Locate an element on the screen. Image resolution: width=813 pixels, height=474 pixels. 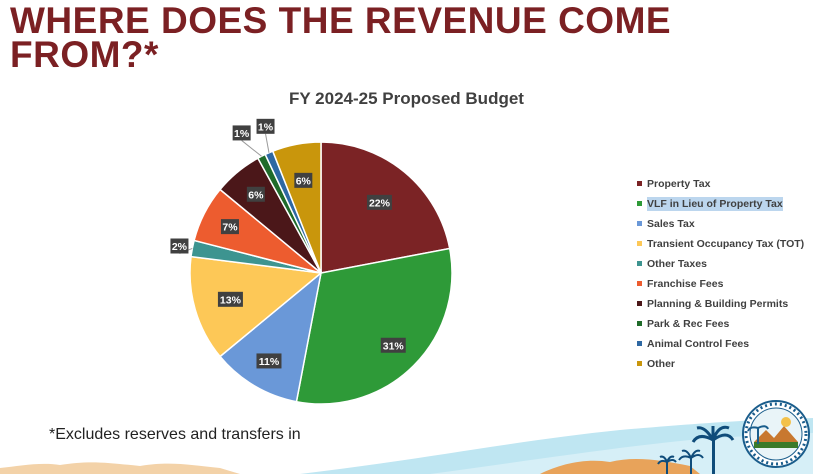
legend-label: Franchise Fees is located at coordinates (685, 284).